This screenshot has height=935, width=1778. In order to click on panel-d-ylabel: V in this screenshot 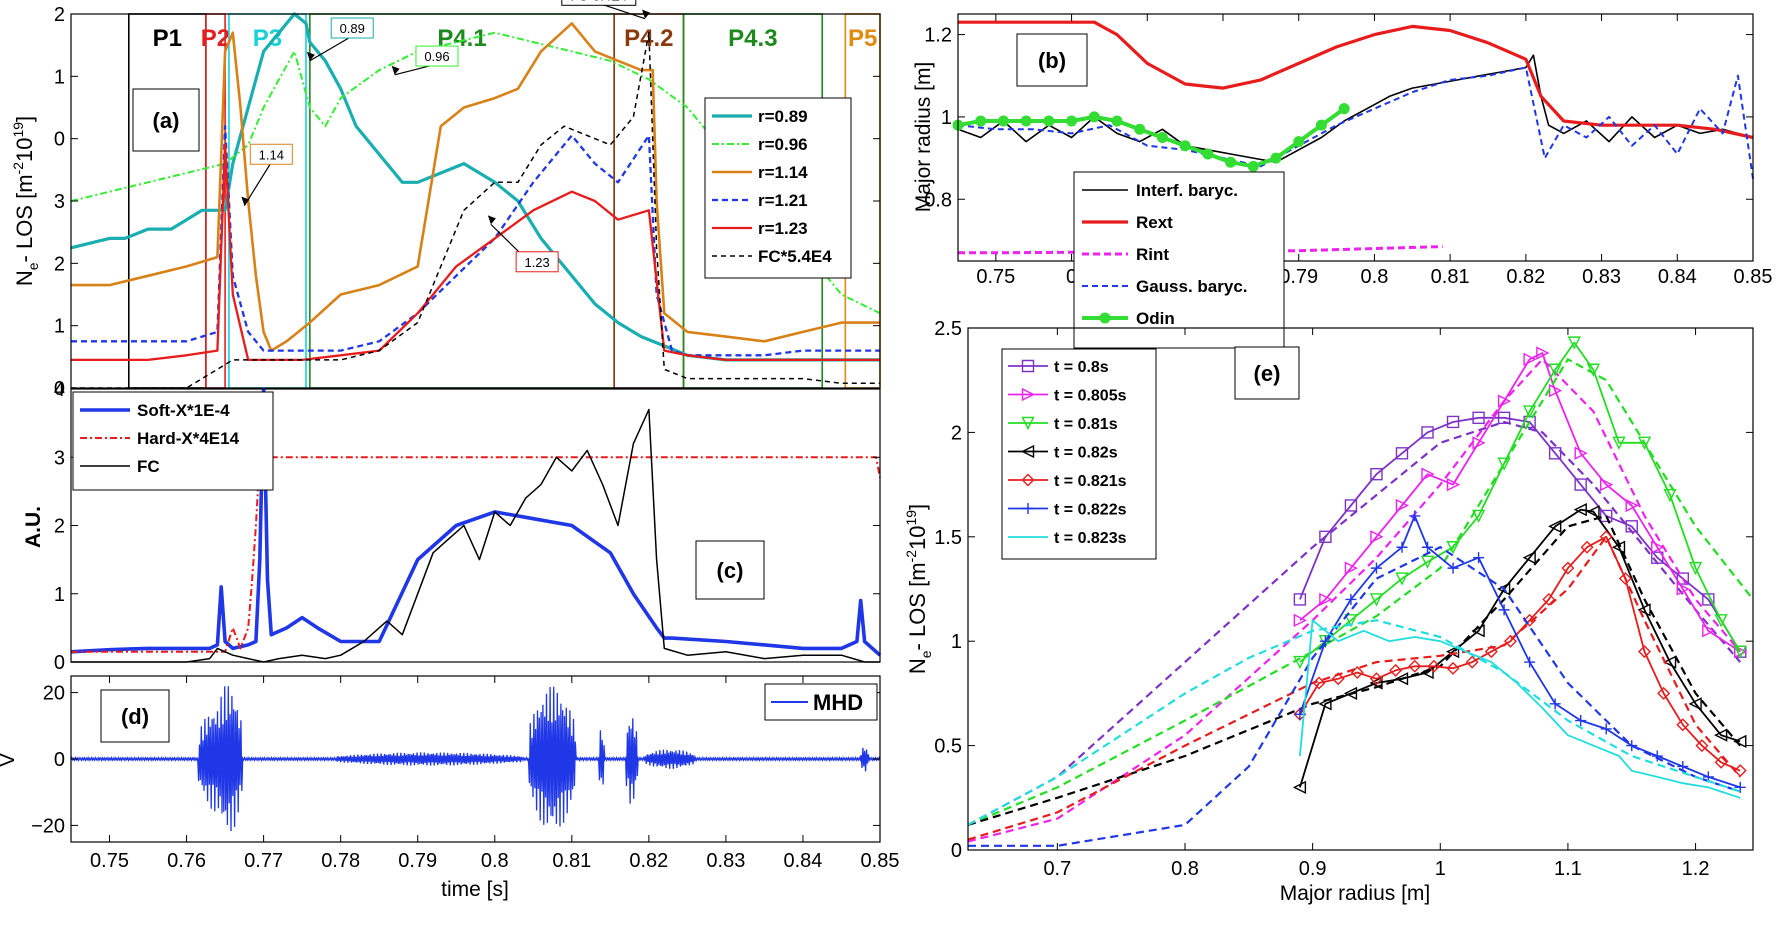, I will do `click(9, 760)`.